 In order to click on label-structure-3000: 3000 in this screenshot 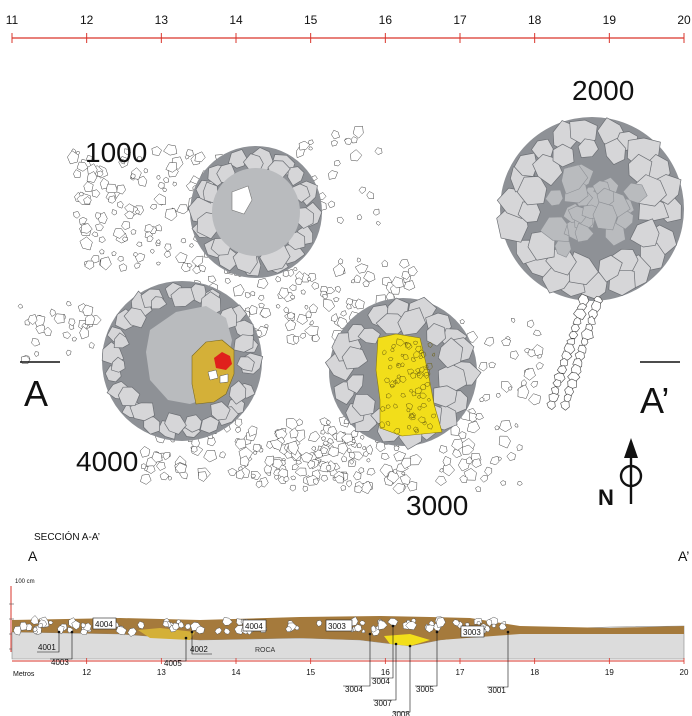, I will do `click(437, 505)`.